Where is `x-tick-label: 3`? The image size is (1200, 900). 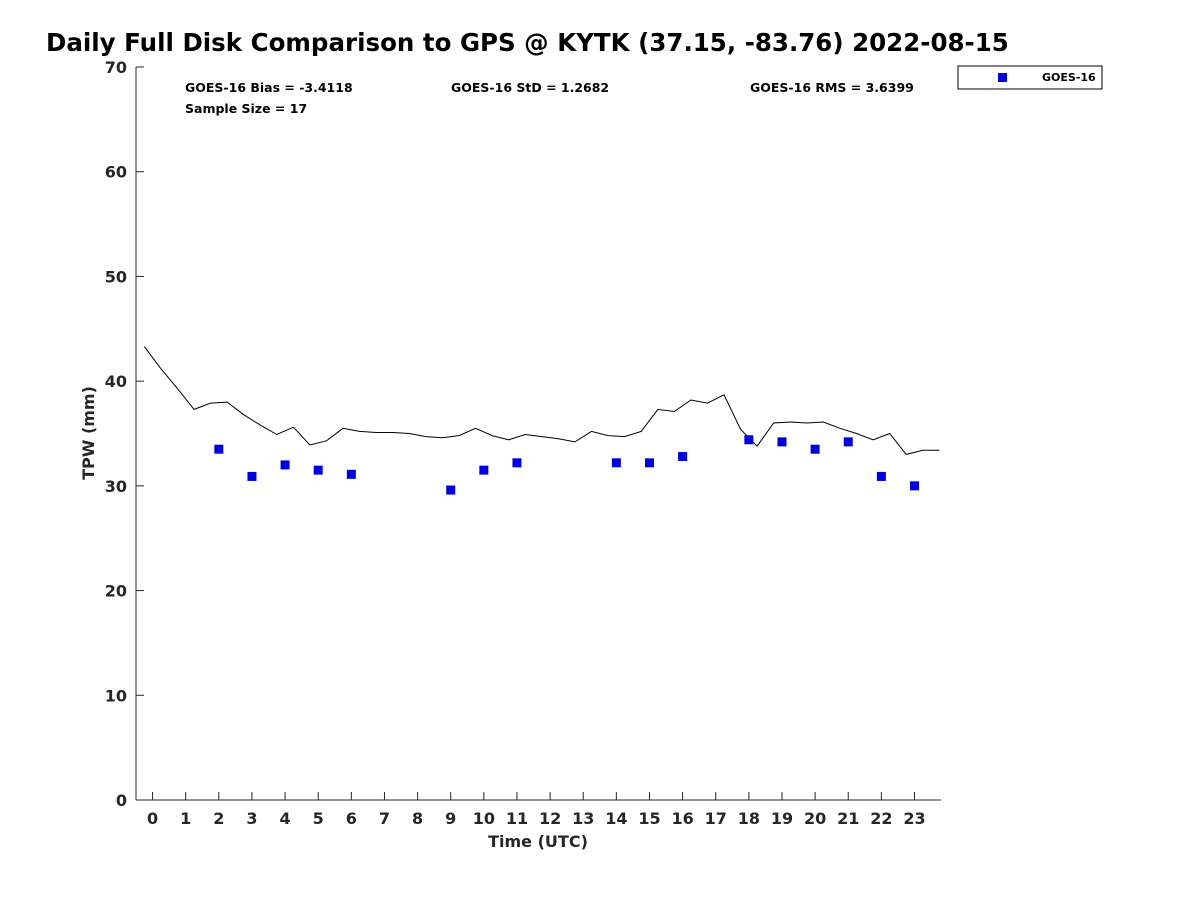
x-tick-label: 3 is located at coordinates (251, 818).